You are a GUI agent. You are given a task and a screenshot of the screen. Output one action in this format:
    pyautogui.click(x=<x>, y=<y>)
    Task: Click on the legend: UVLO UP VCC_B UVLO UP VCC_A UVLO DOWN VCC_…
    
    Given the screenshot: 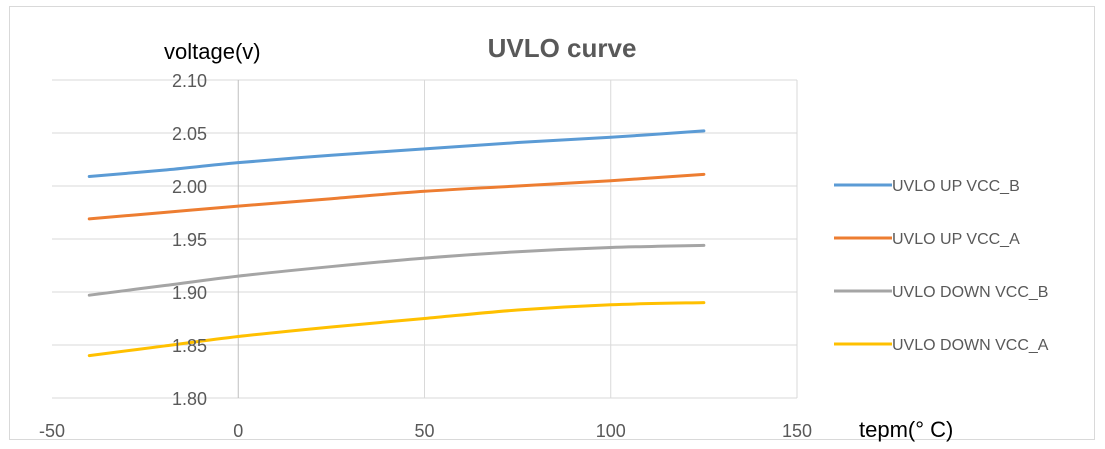 What is the action you would take?
    pyautogui.click(x=941, y=266)
    